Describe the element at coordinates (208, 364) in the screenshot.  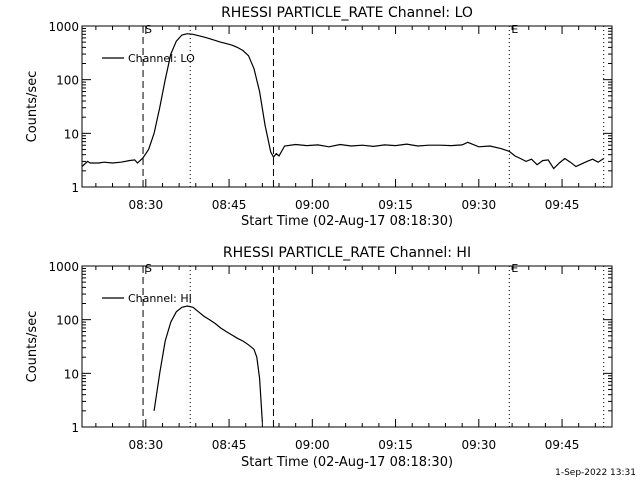
I see `series-line` at that location.